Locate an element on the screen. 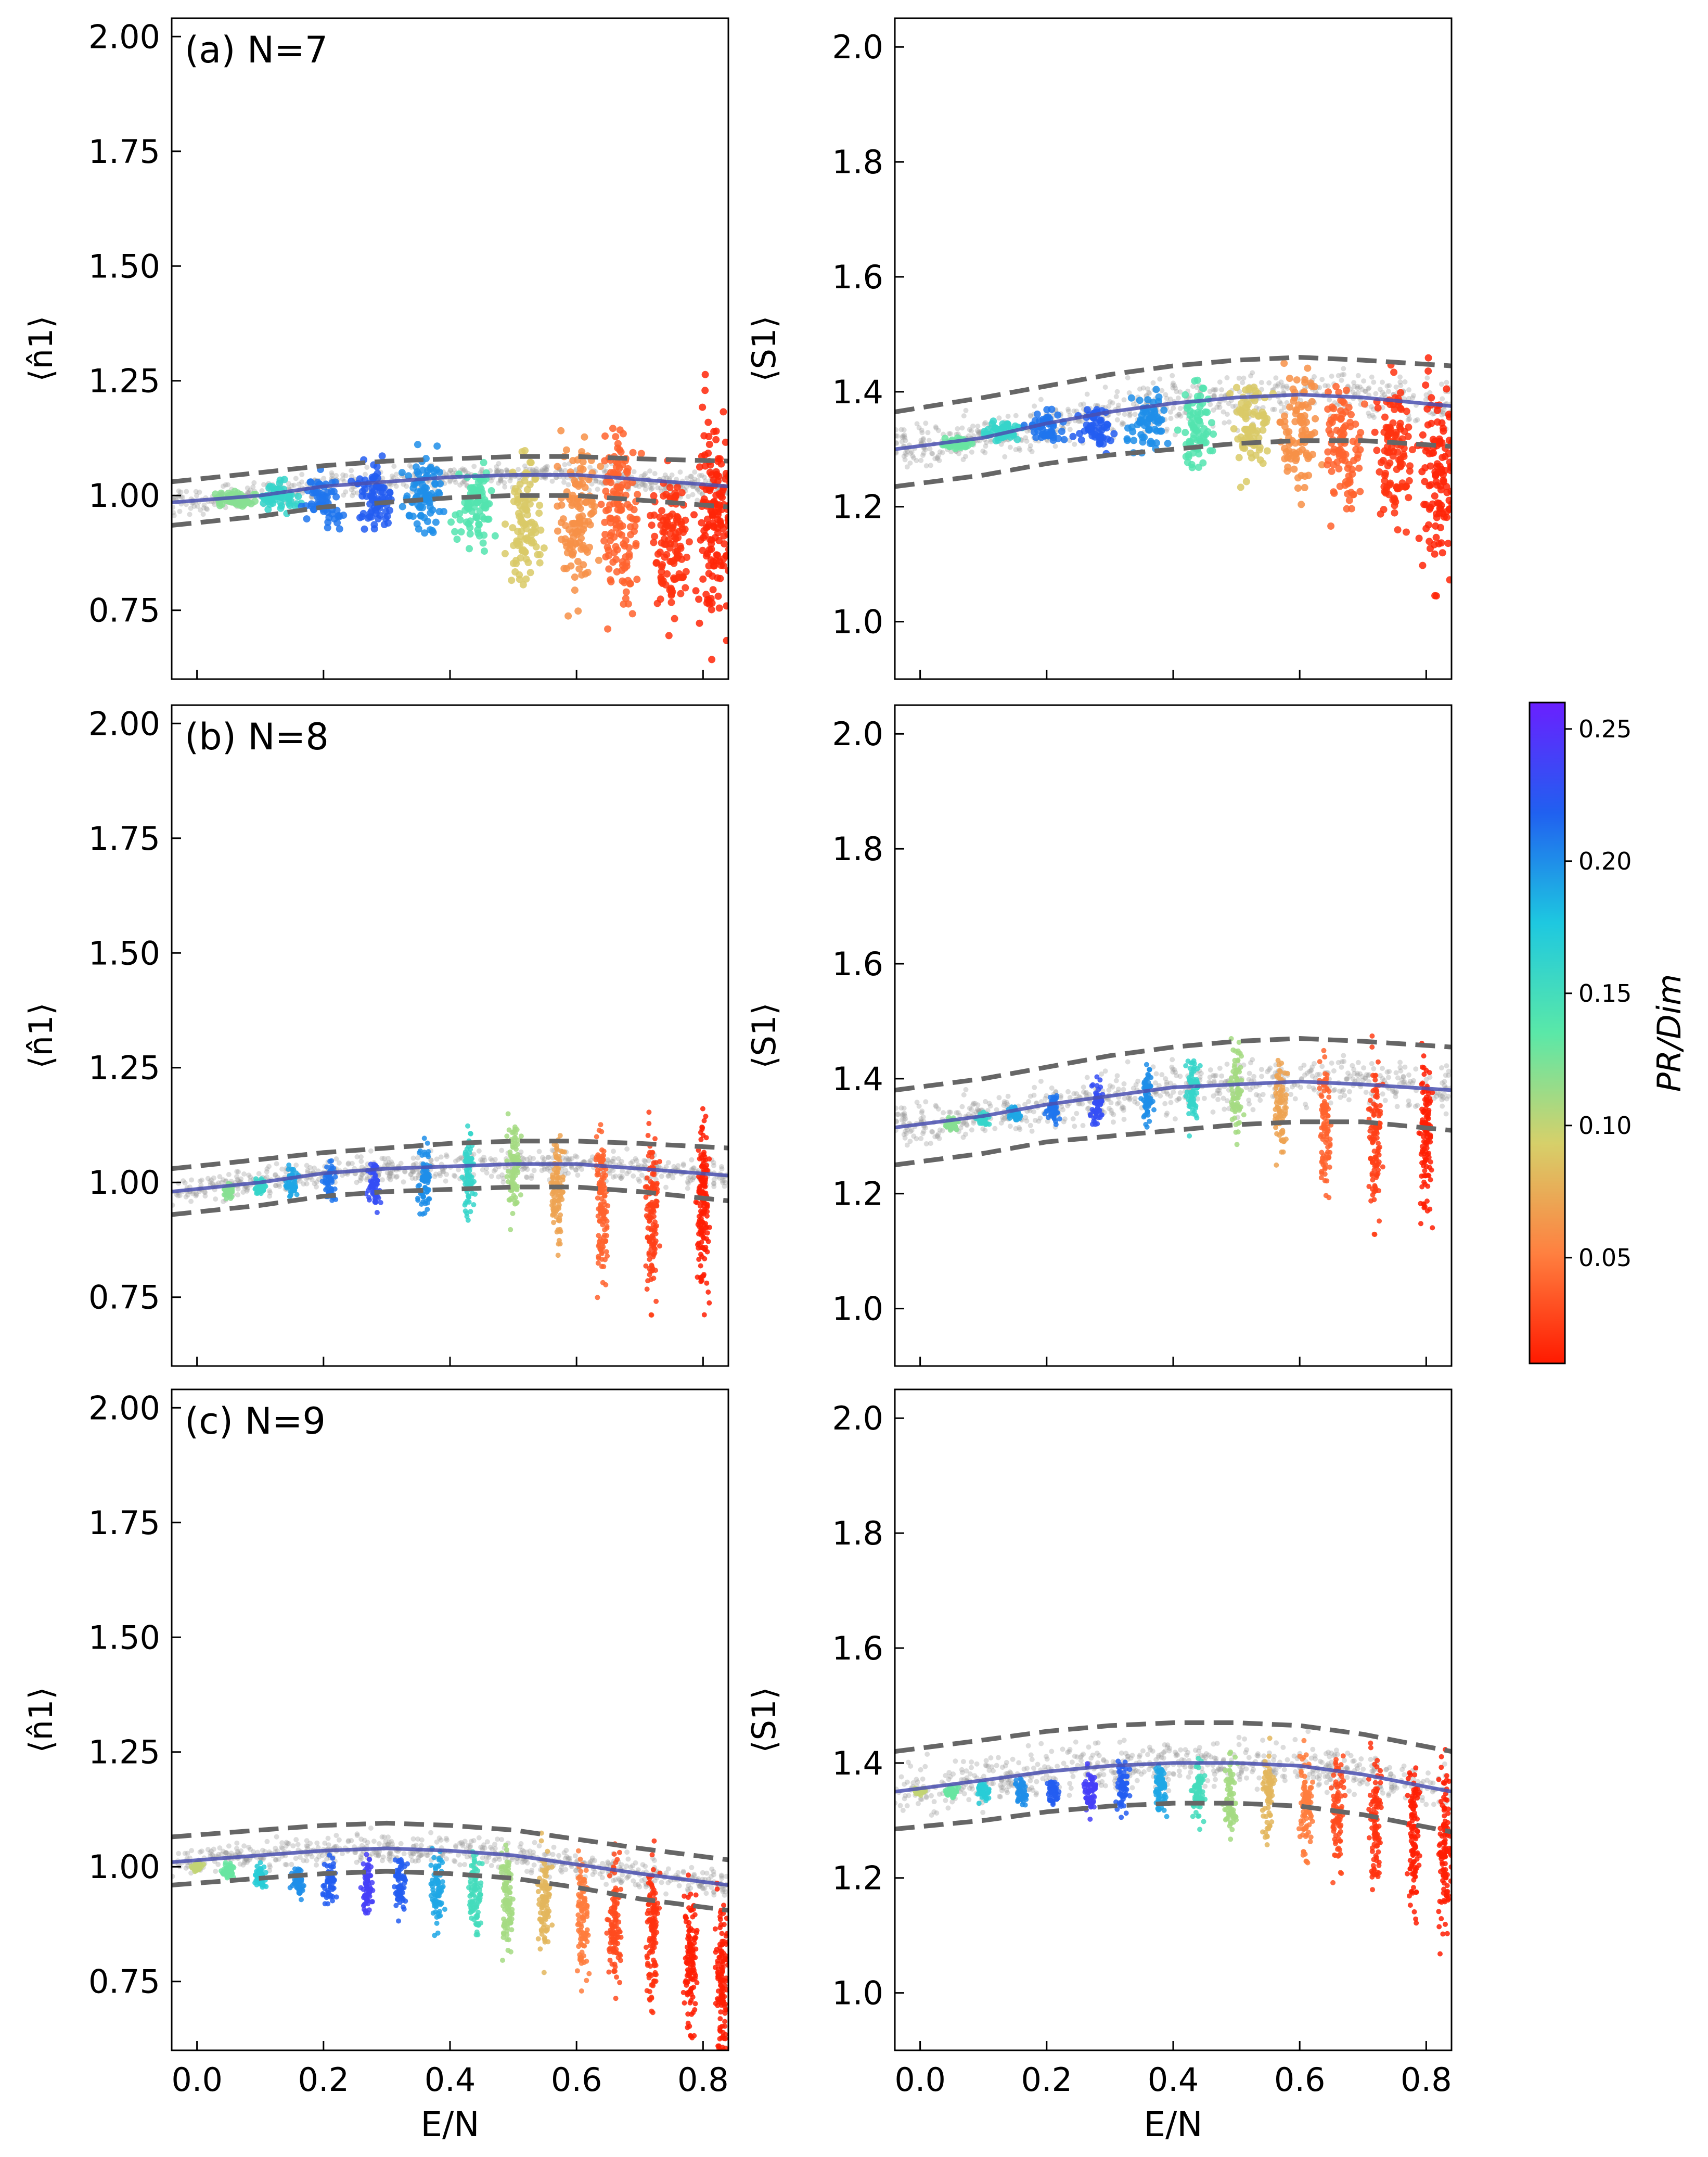  plot-area is located at coordinates (1174, 1135).